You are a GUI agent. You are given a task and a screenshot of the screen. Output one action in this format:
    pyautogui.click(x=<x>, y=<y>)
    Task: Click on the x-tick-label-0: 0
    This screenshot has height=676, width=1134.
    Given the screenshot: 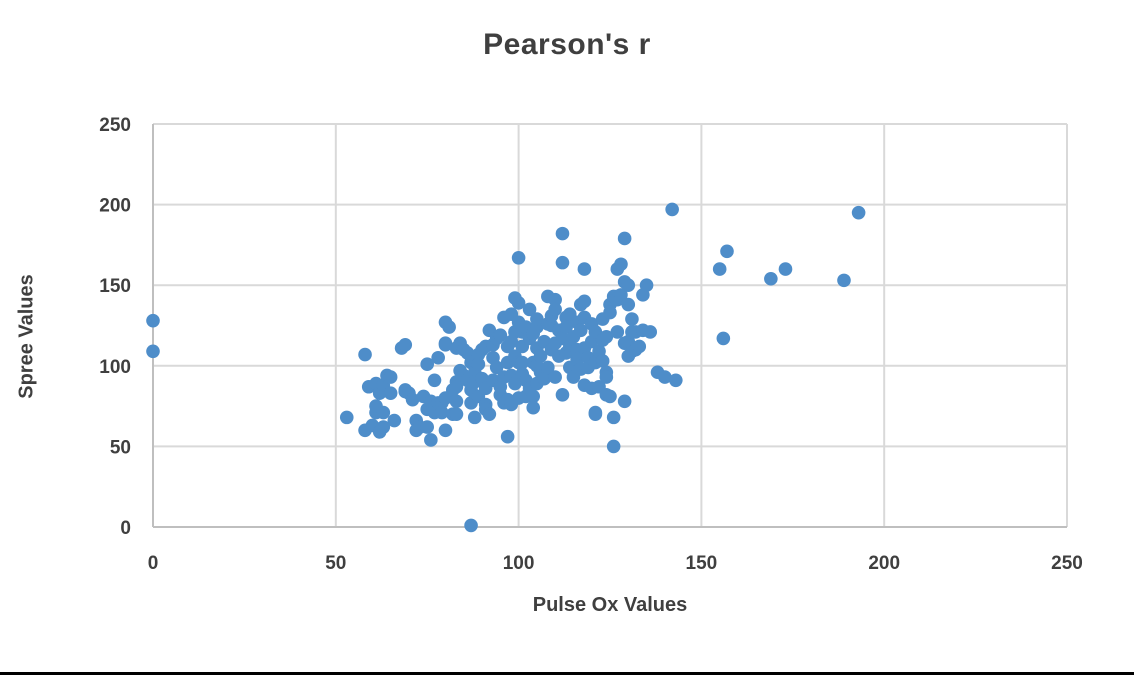 What is the action you would take?
    pyautogui.click(x=153, y=563)
    